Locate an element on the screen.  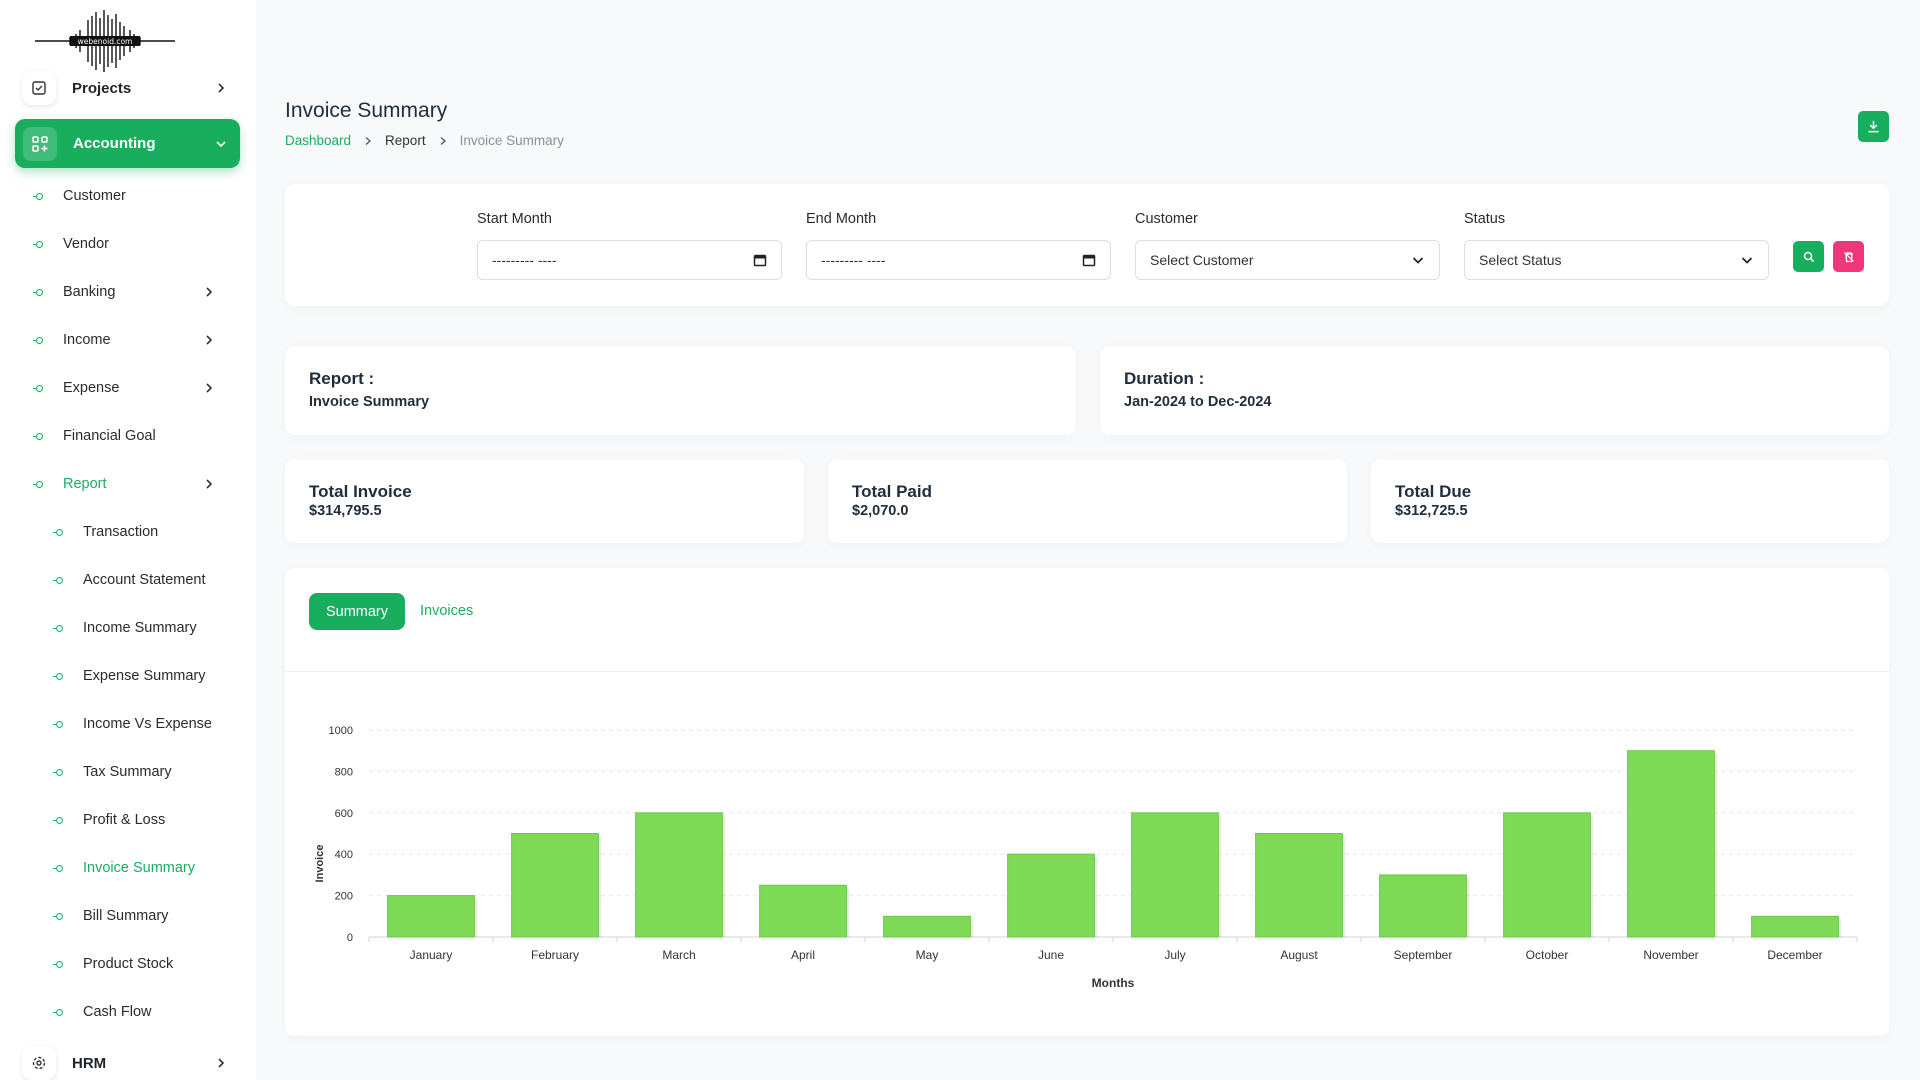
sidebar-item-financial-goal: Financial Goal is located at coordinates (134, 436).